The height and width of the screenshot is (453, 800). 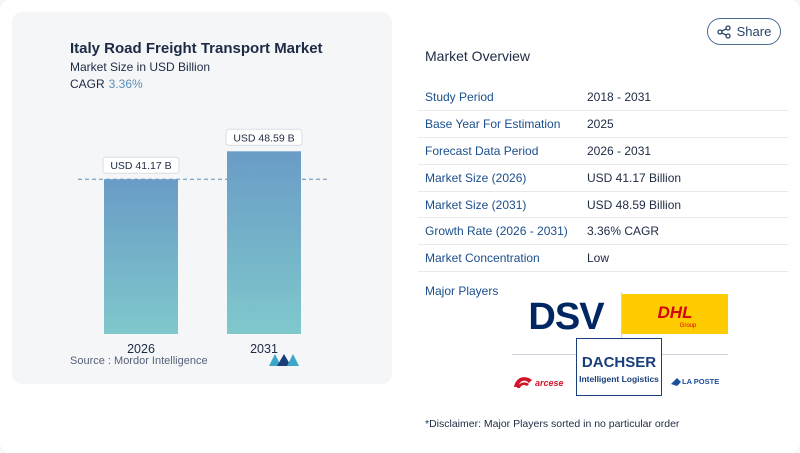 I want to click on dsv-logo-text: DSV, so click(x=566, y=316).